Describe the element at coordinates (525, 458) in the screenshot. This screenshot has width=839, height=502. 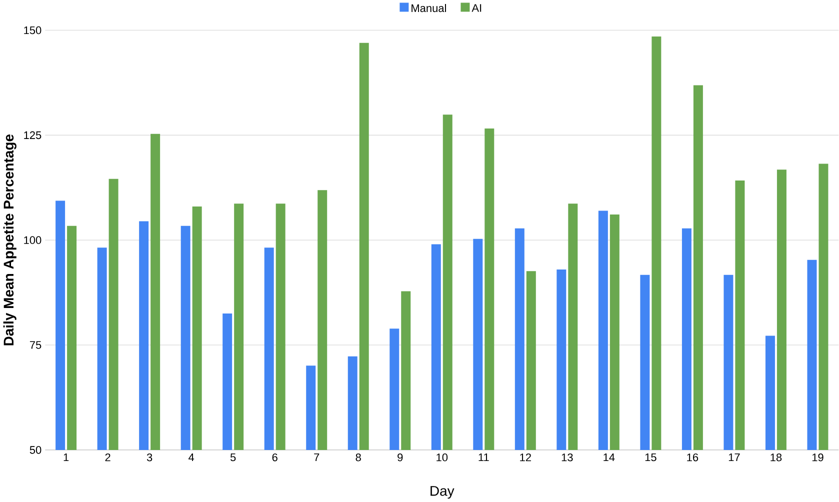
I see `x-tick-label: 12` at that location.